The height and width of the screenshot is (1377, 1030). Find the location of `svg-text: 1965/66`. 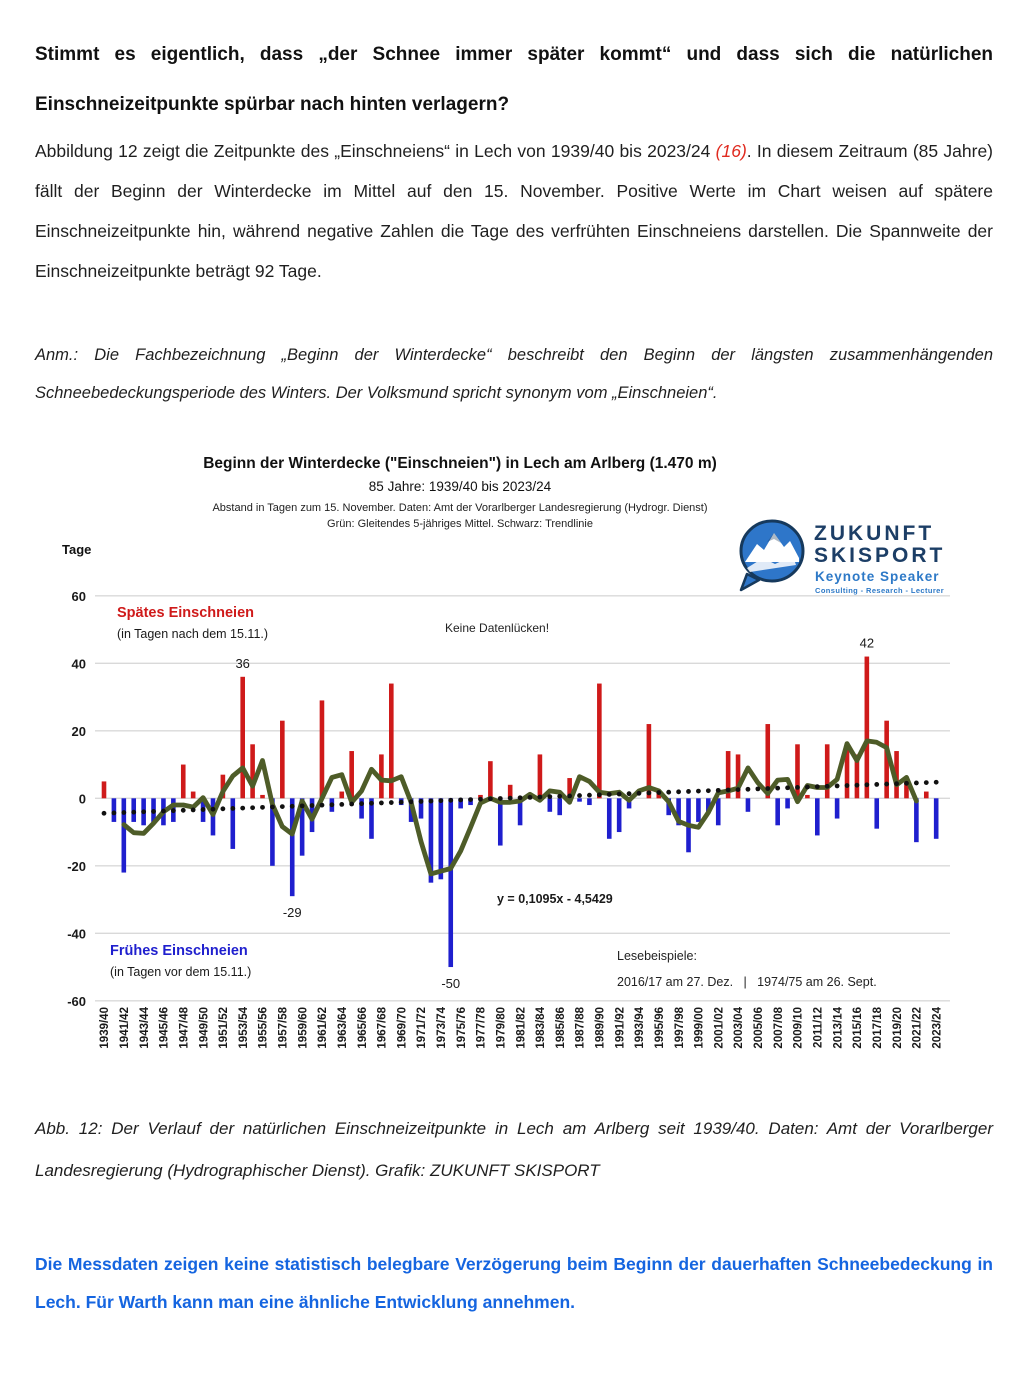

svg-text: 1965/66 is located at coordinates (363, 1028).